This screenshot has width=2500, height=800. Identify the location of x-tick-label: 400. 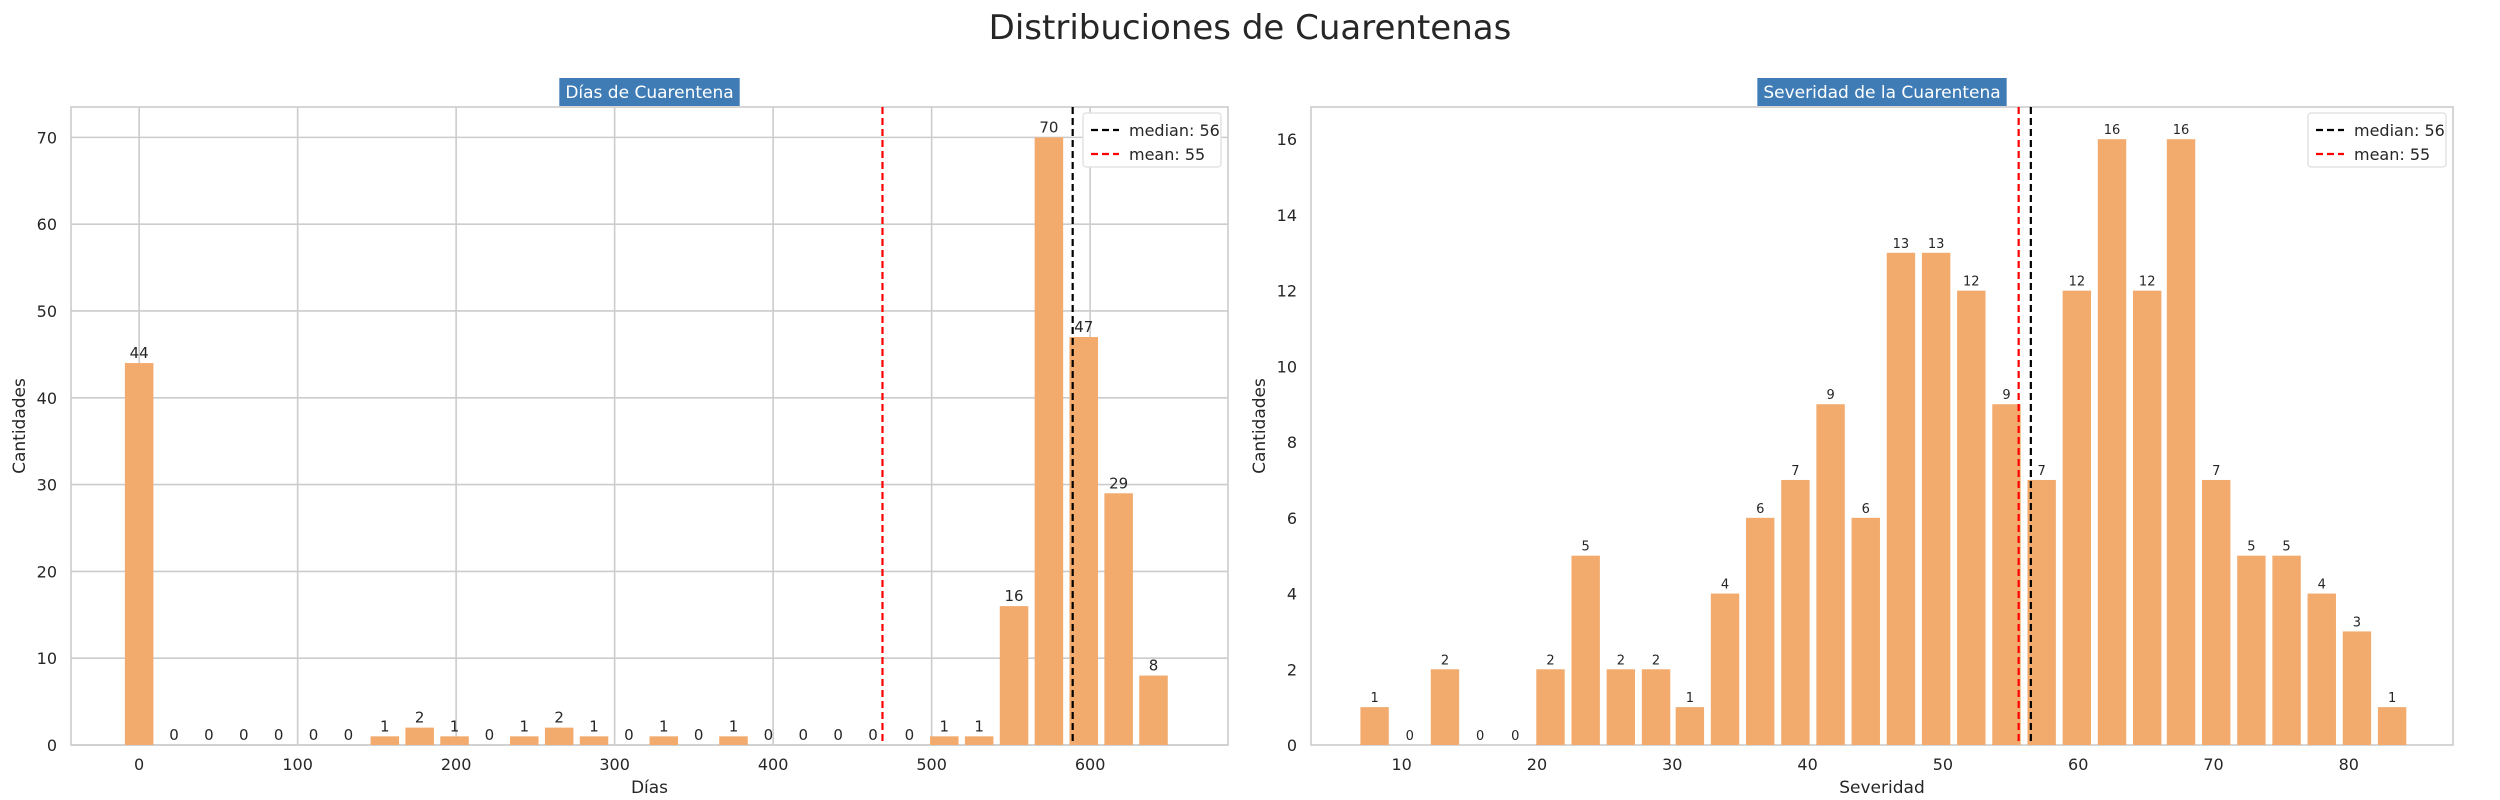
(773, 764).